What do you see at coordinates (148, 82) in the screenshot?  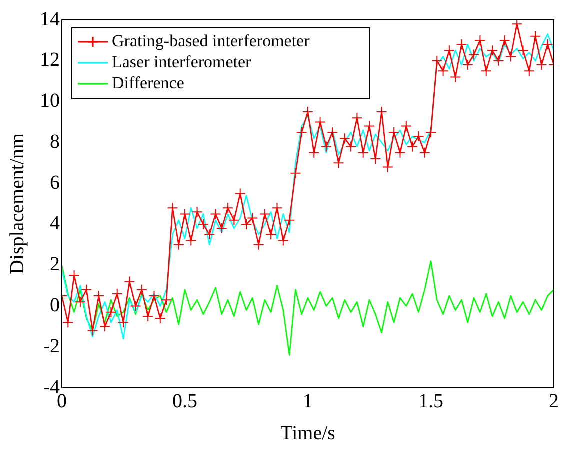 I see `legend-label: Difference` at bounding box center [148, 82].